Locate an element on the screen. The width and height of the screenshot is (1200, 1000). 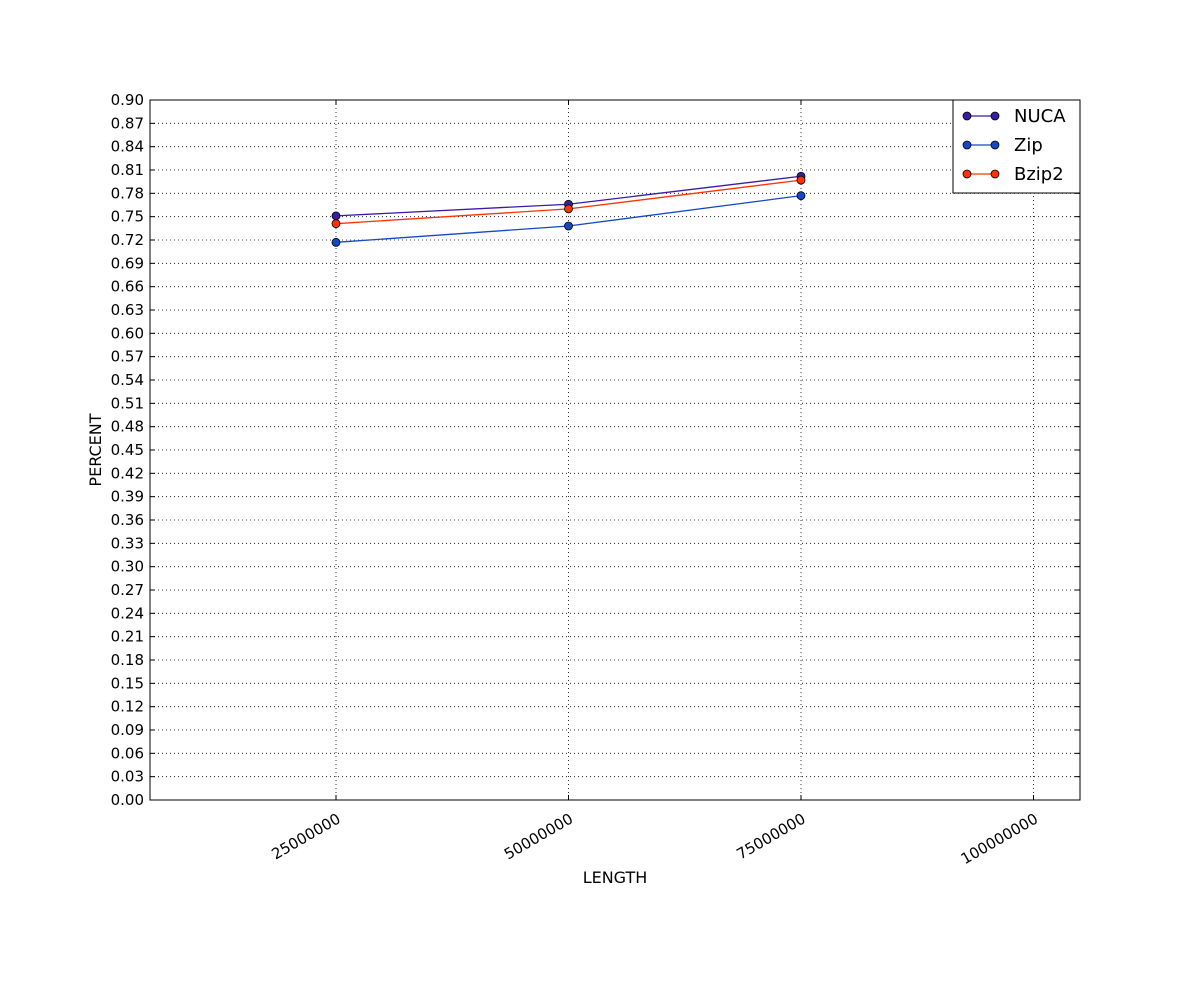
y-tick-label: 0.30 is located at coordinates (127, 567).